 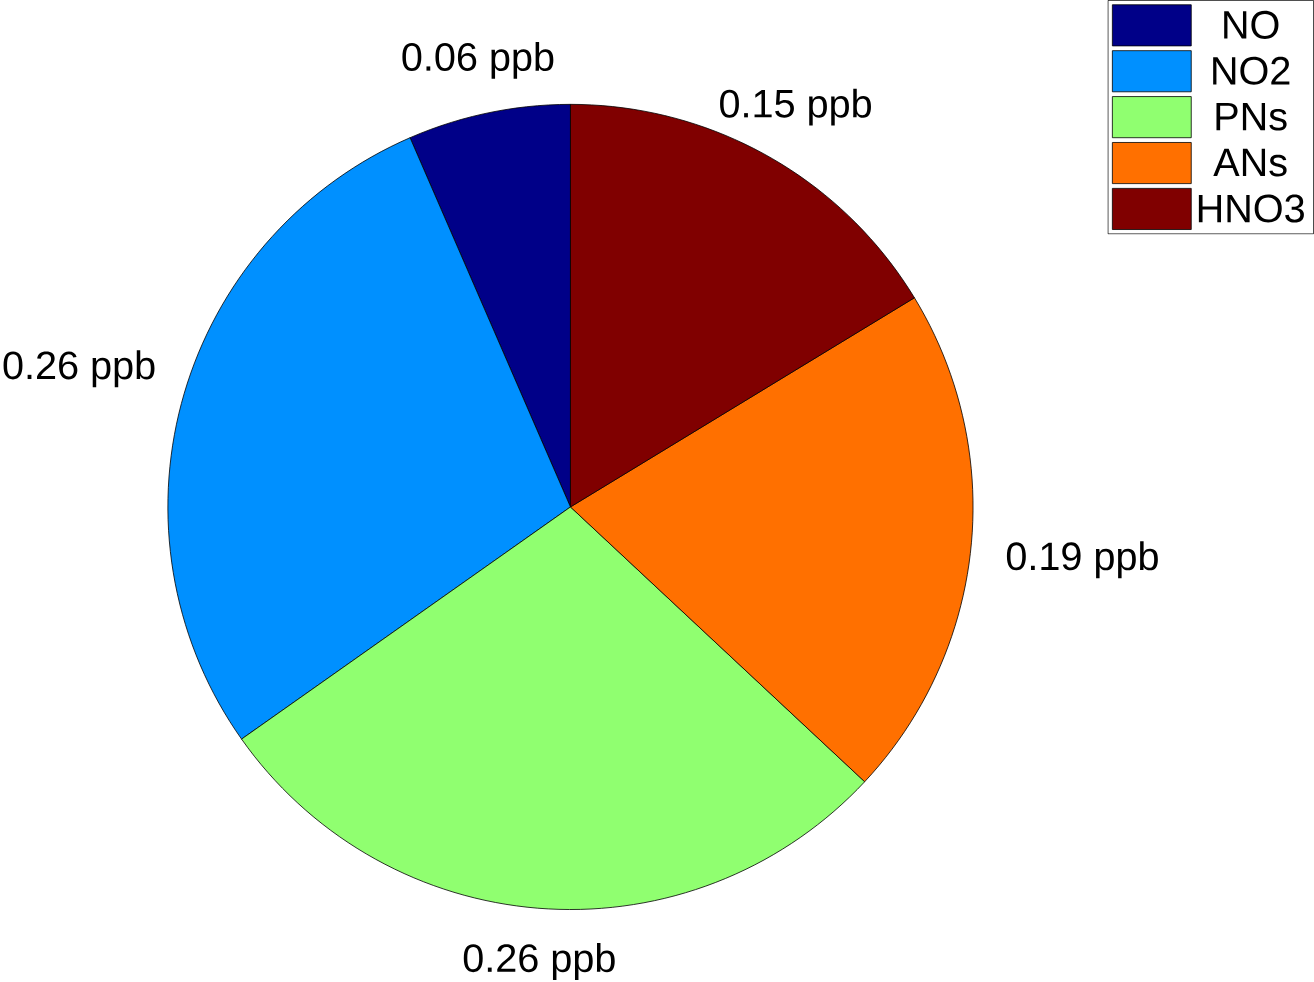 I want to click on data-label: 0.15 ppb, so click(x=795, y=107).